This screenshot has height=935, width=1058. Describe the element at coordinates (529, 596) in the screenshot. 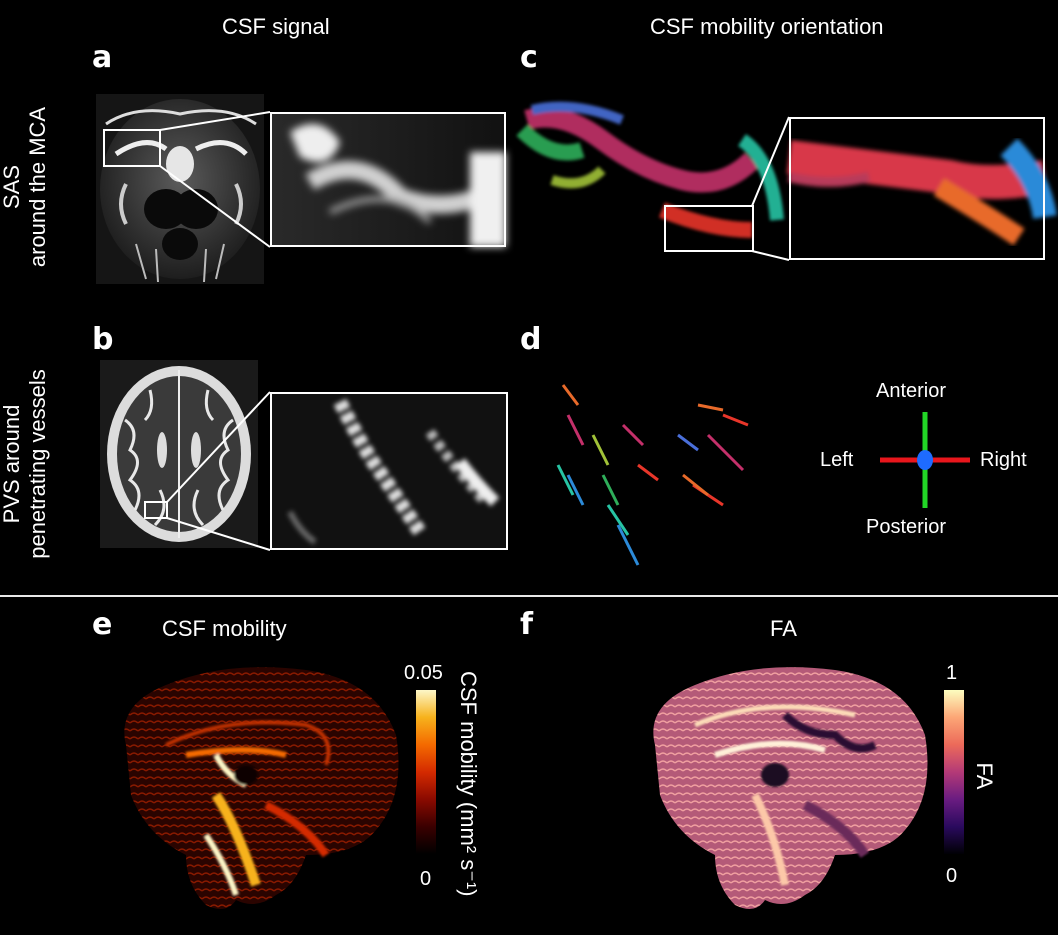

I see `section-divider` at that location.